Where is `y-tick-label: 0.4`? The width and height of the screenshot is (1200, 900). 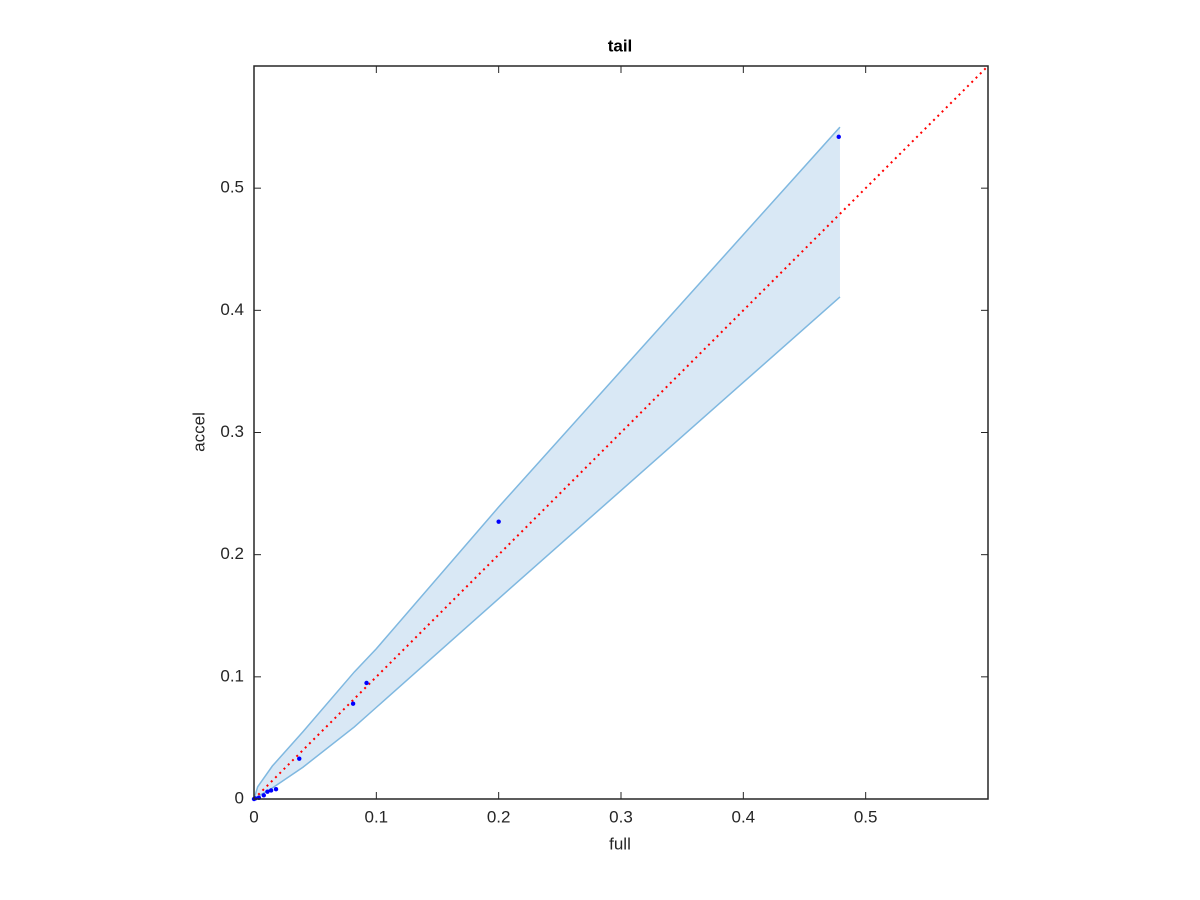 y-tick-label: 0.4 is located at coordinates (232, 309).